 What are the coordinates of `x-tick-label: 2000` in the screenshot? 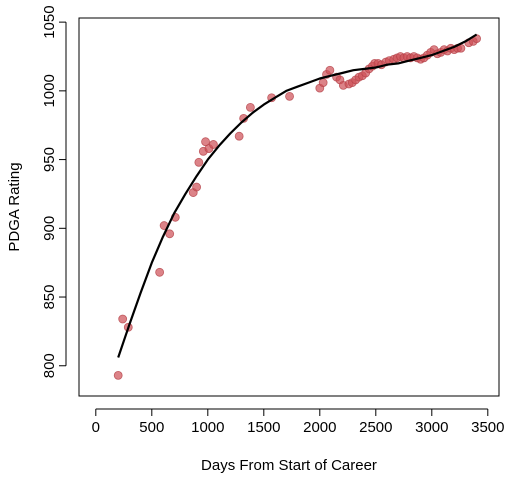 It's located at (319, 427).